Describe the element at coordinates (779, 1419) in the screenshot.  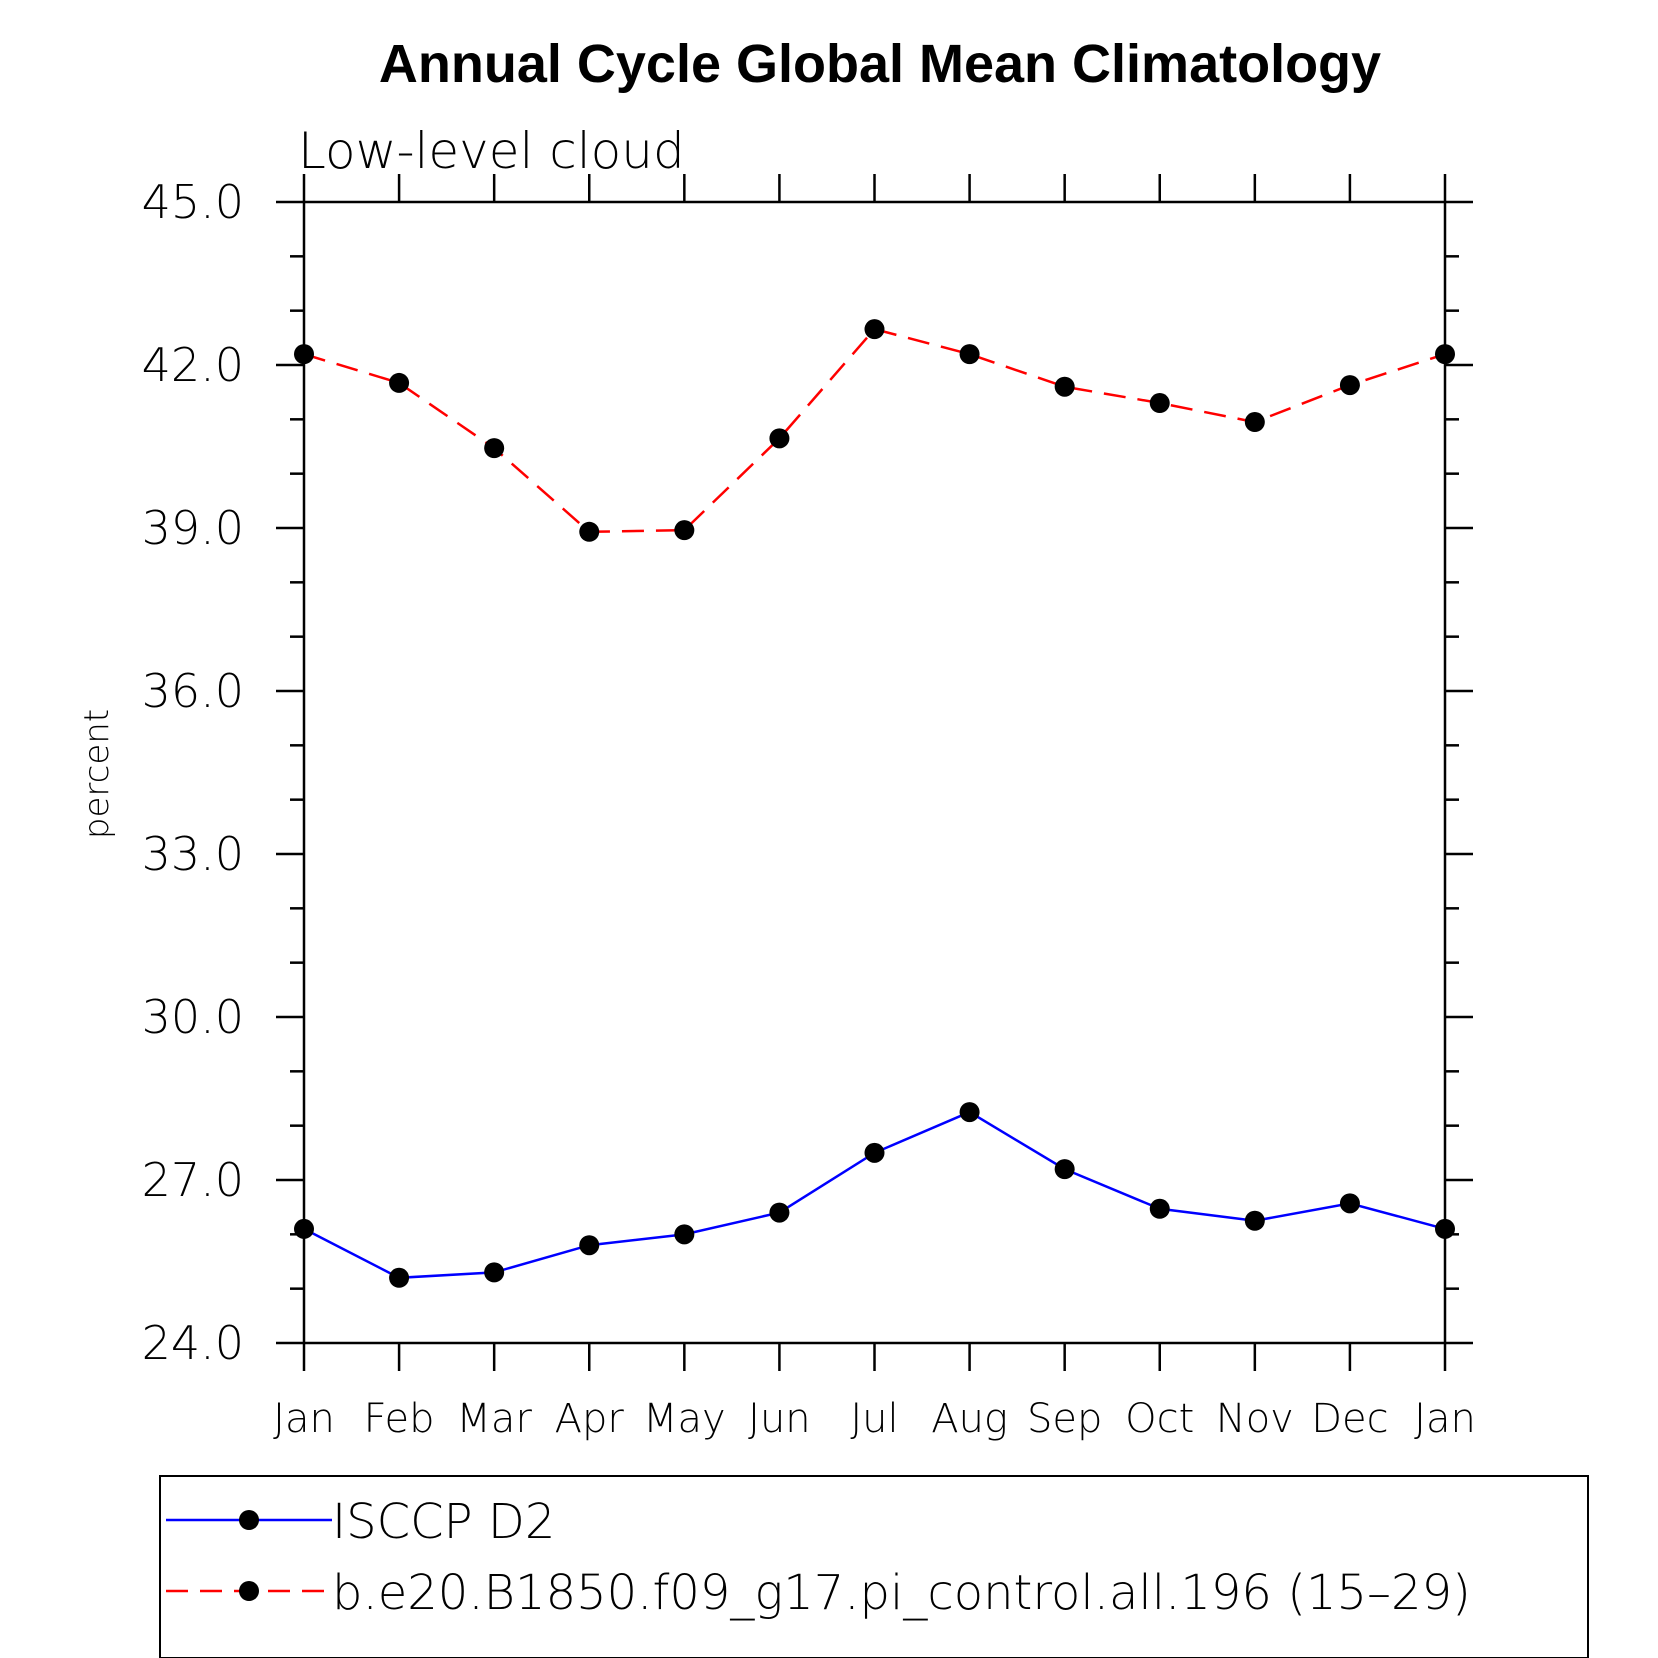
I see `x-tick-label: Jun` at that location.